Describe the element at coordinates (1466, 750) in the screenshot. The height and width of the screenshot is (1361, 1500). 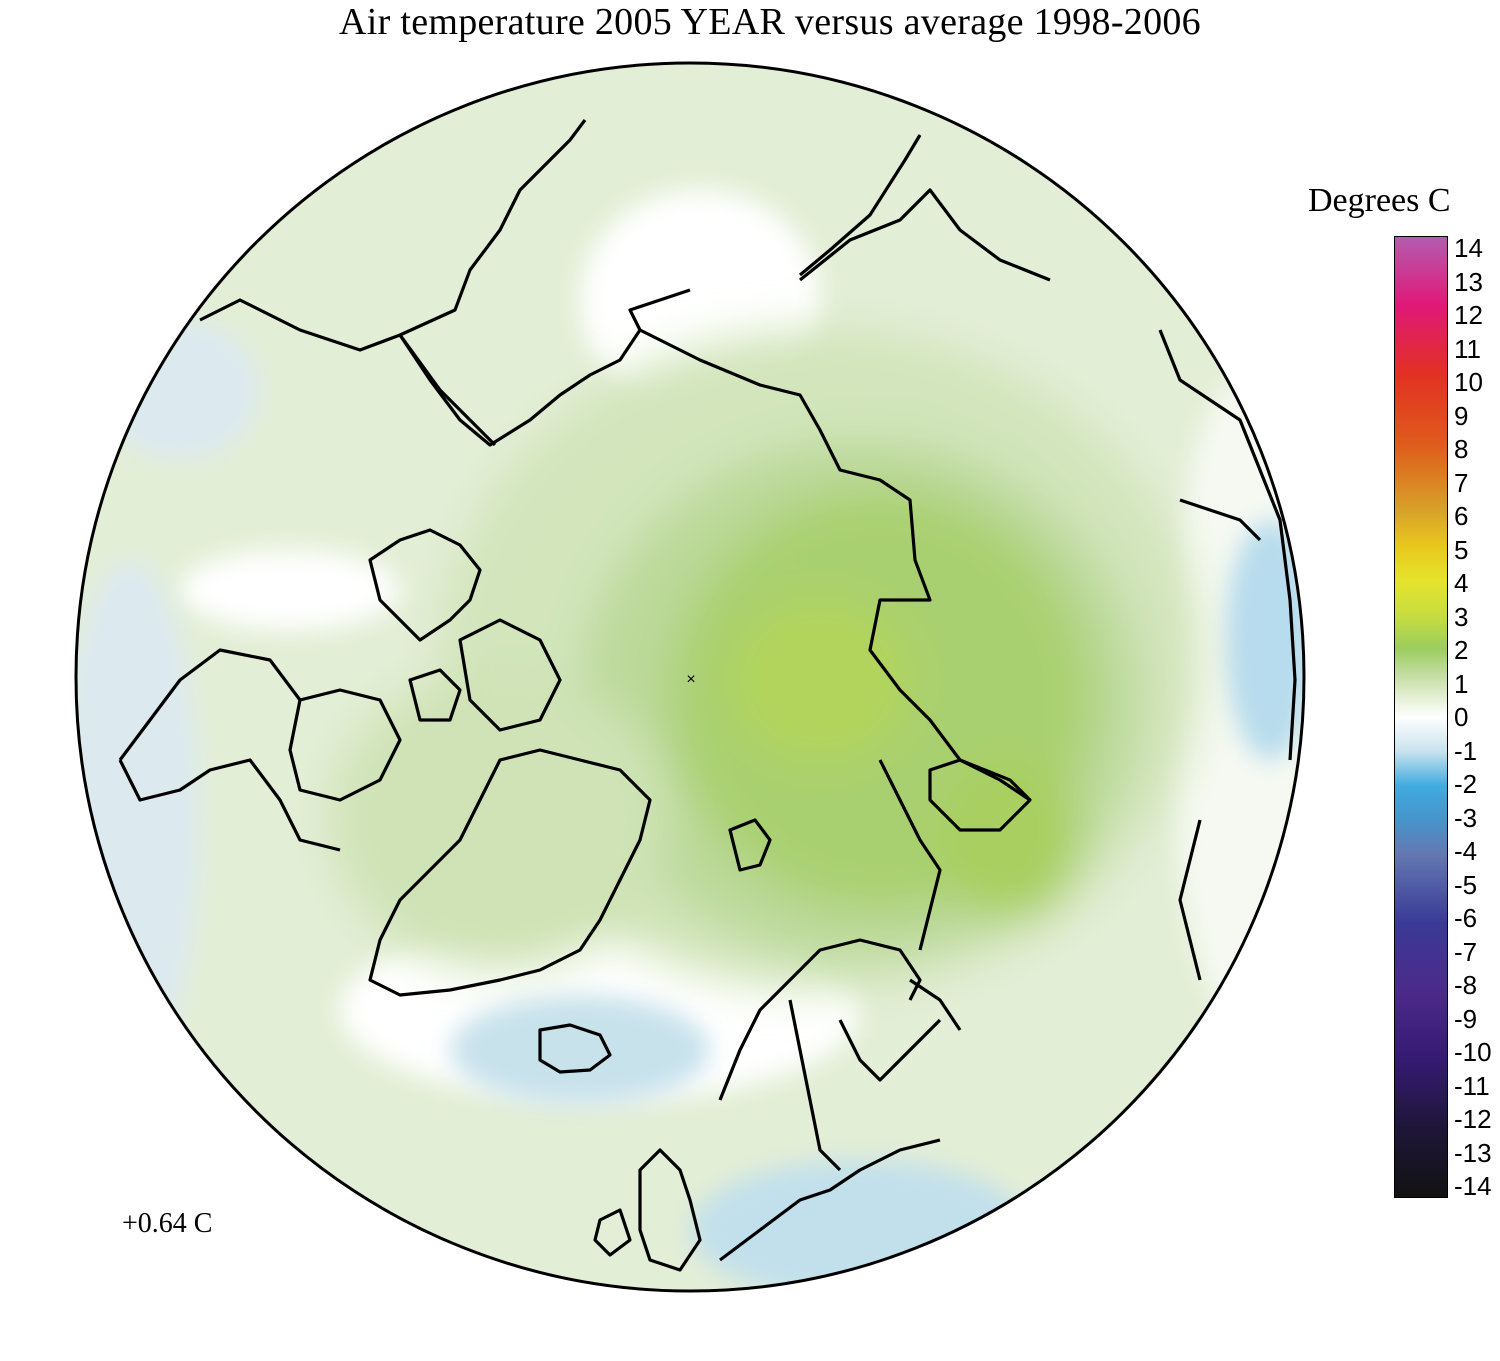
I see `colorbar-tick-label: -1` at that location.